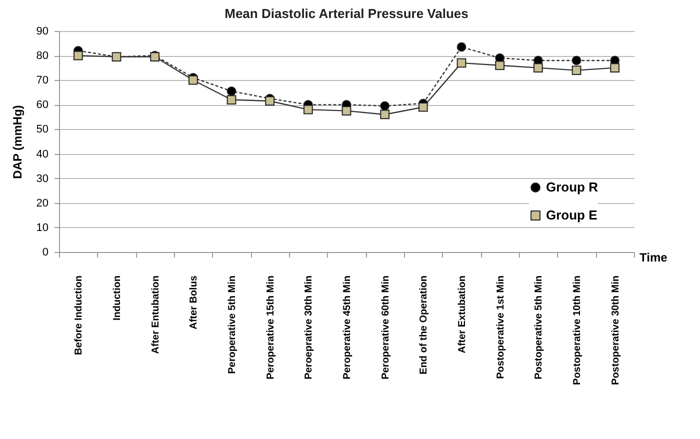 The width and height of the screenshot is (700, 439). What do you see at coordinates (156, 315) in the screenshot?
I see `x-tick-label: After Entubation` at bounding box center [156, 315].